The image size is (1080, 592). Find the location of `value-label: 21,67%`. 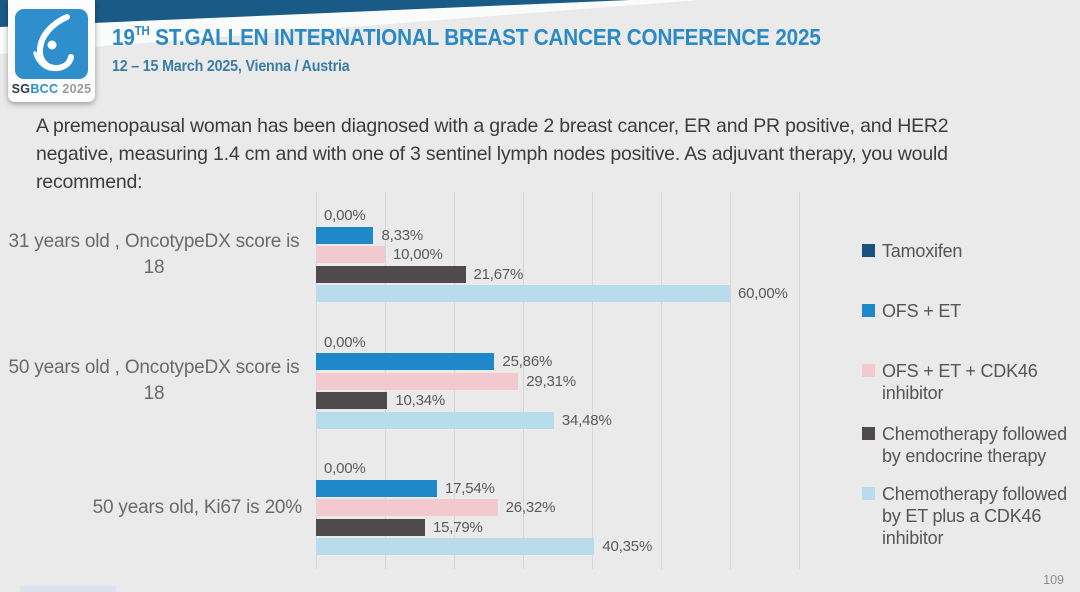

value-label: 21,67% is located at coordinates (498, 274).